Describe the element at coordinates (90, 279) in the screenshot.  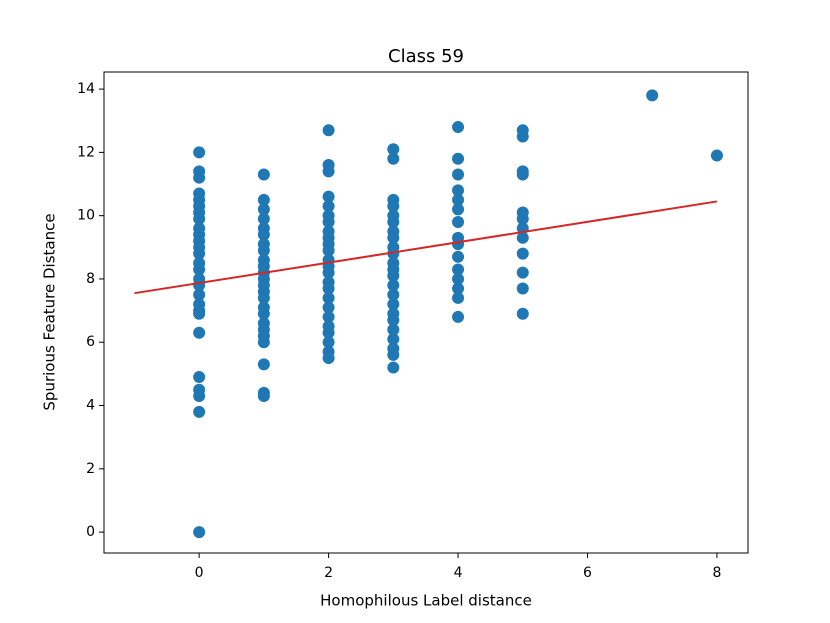
I see `y-tick-label: 8` at that location.